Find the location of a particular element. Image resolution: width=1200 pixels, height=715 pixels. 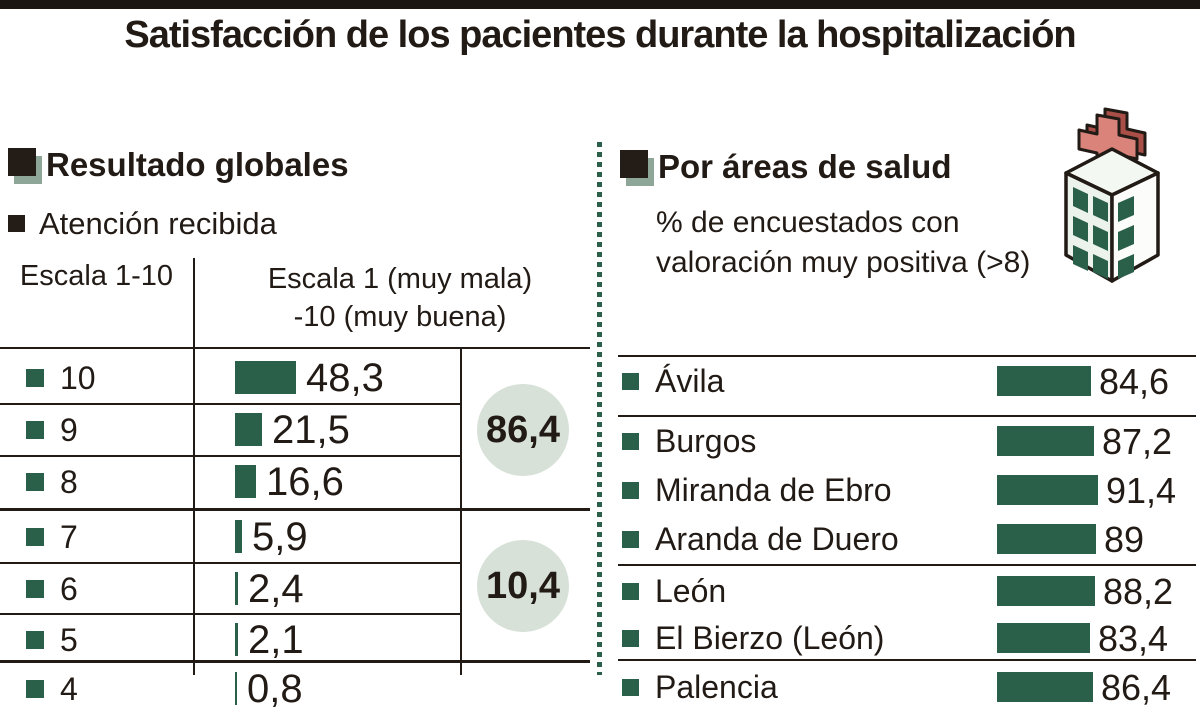

area-row: Ávila 84,6 is located at coordinates (907, 381).